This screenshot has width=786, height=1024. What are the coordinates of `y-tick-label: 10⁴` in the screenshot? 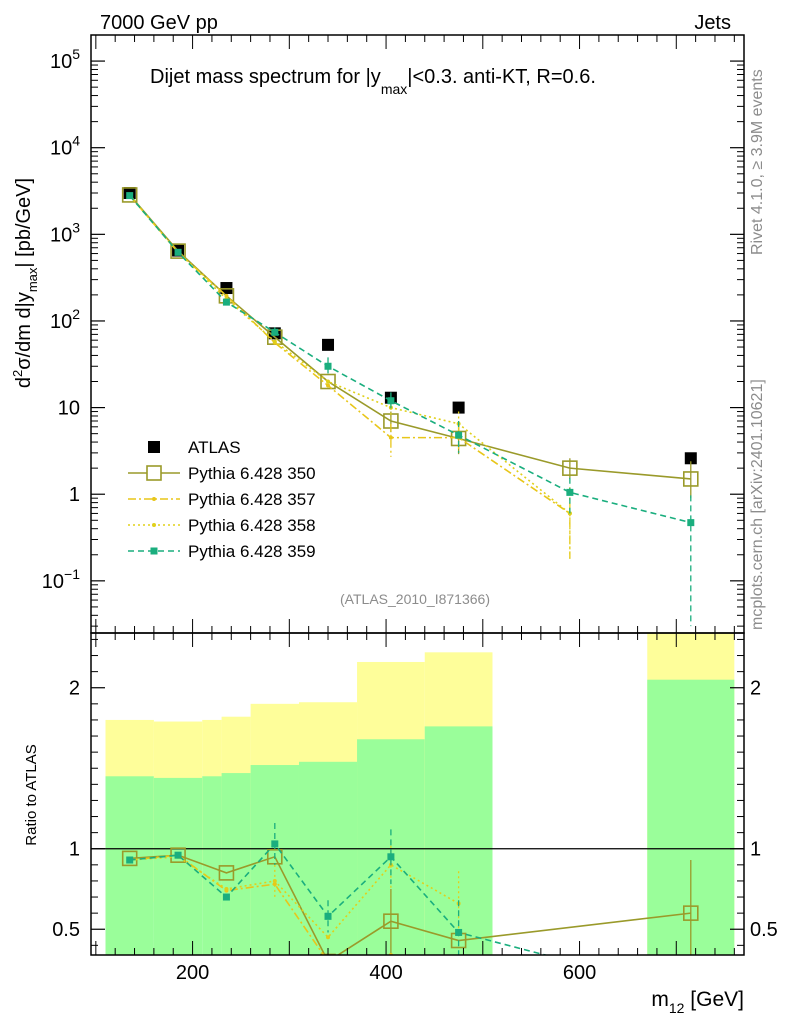 It's located at (65, 146).